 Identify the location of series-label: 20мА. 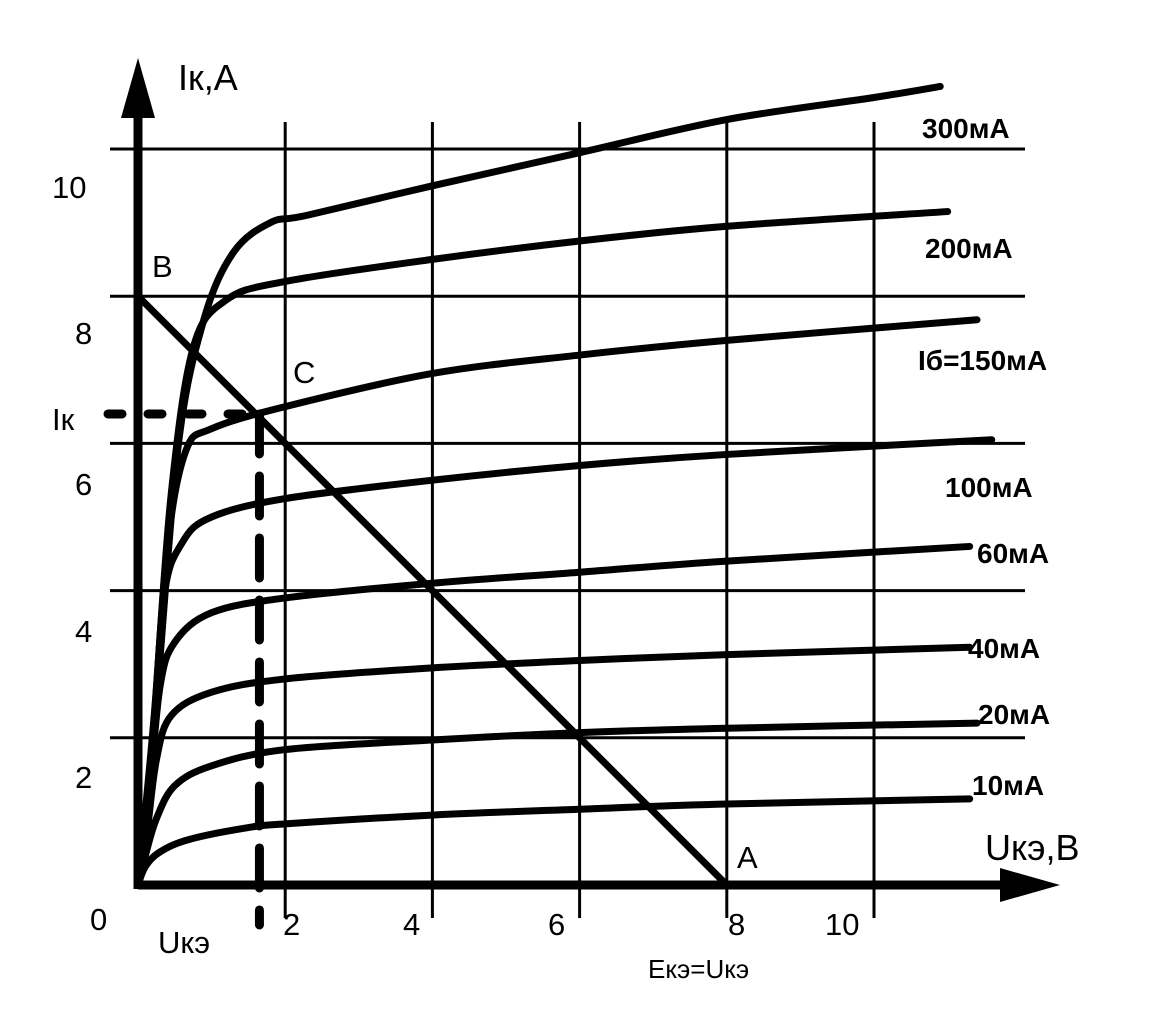
(1014, 714).